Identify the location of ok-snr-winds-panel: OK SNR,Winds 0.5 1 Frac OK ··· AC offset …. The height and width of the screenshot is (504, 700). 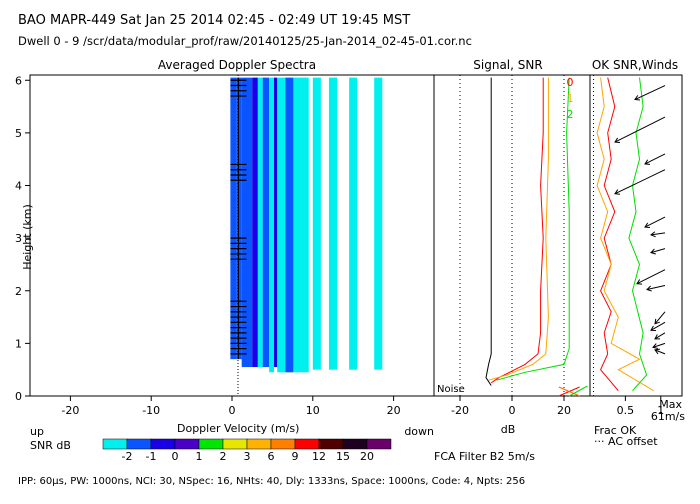
(637, 253).